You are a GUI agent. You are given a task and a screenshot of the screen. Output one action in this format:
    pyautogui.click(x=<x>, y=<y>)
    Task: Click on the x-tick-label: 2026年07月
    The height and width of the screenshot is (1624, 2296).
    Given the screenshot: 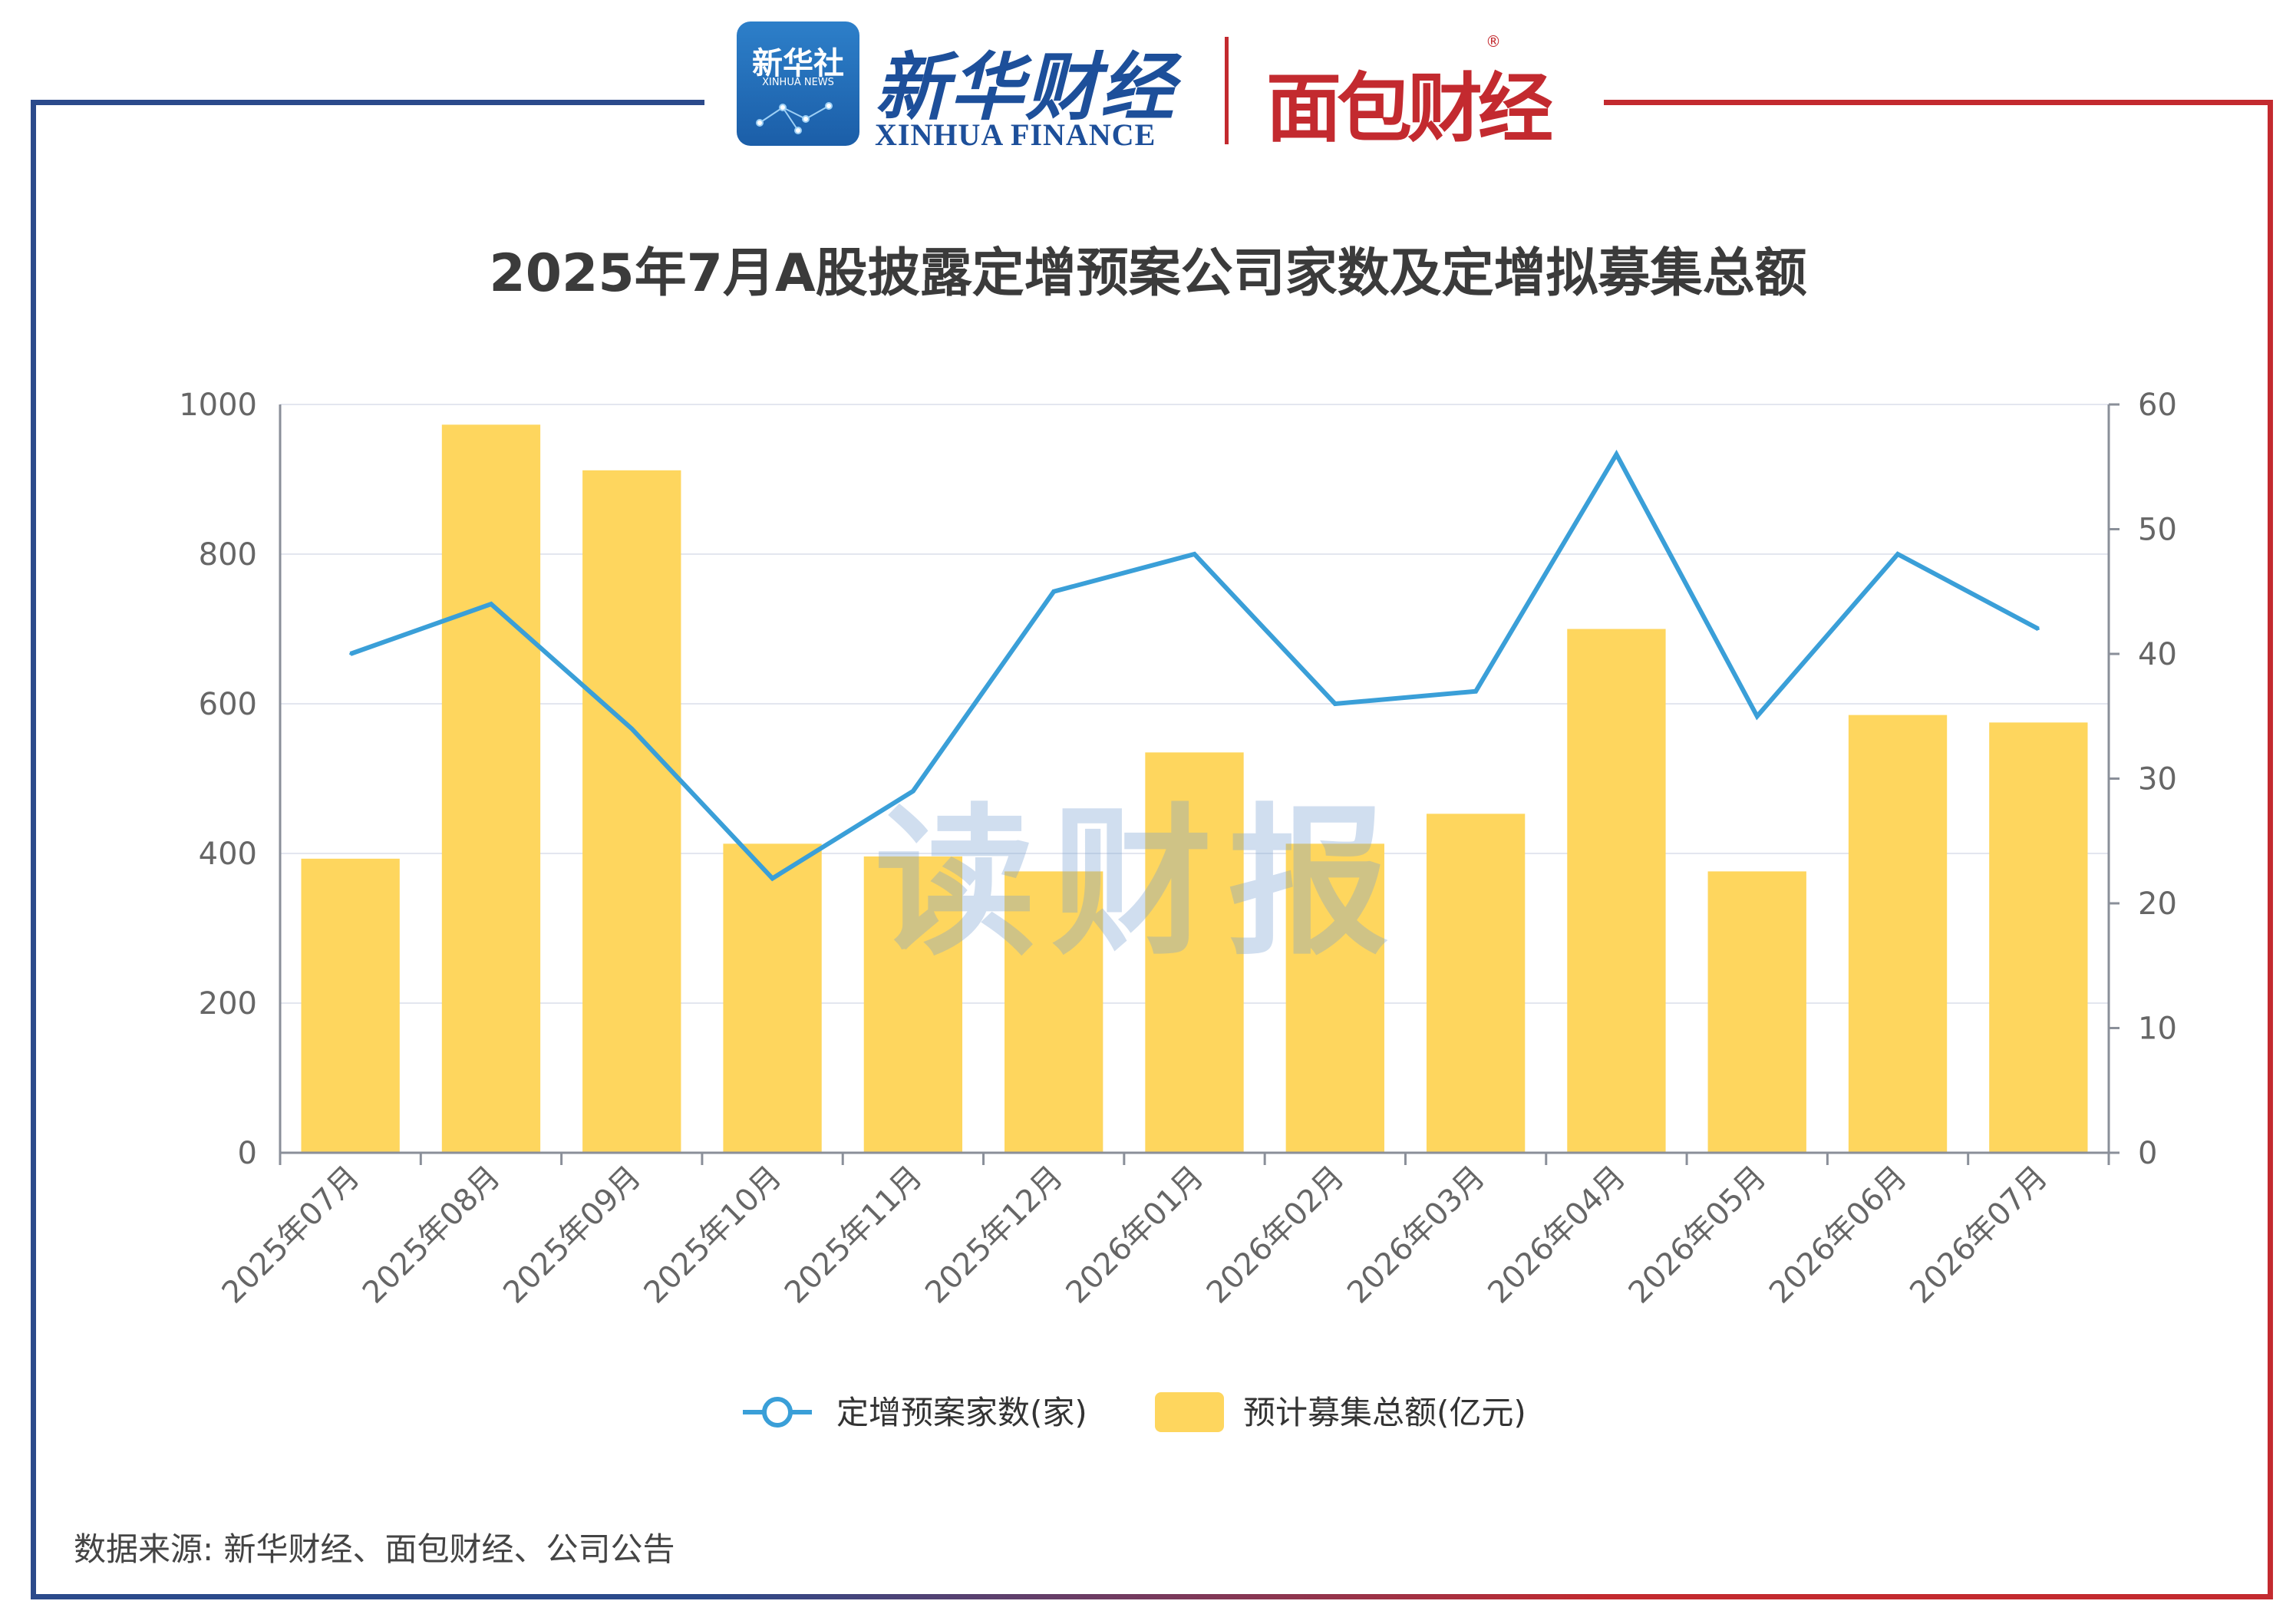 What is the action you would take?
    pyautogui.click(x=1978, y=1235)
    